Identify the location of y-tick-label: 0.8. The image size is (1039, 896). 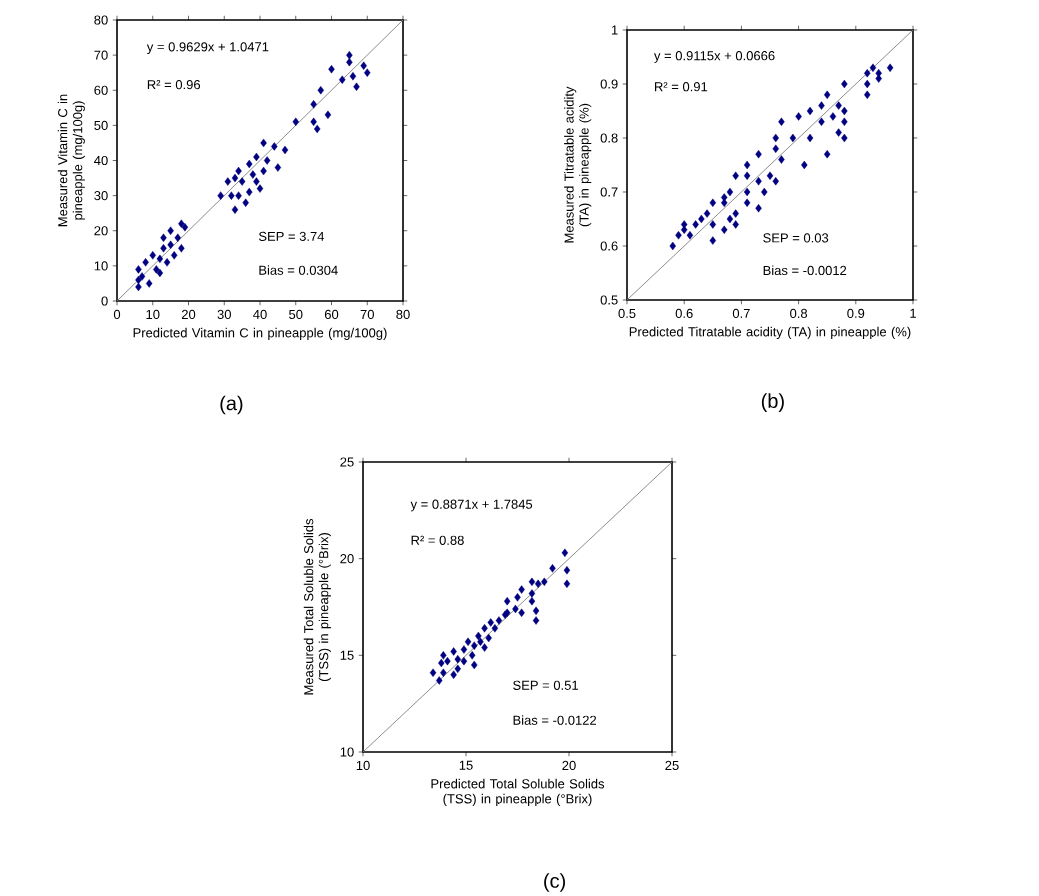
(609, 138).